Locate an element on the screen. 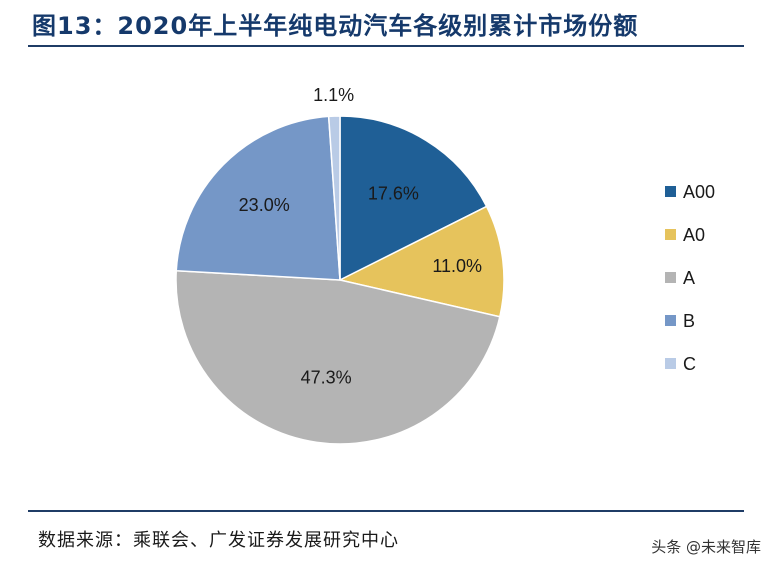  source-divider is located at coordinates (386, 511).